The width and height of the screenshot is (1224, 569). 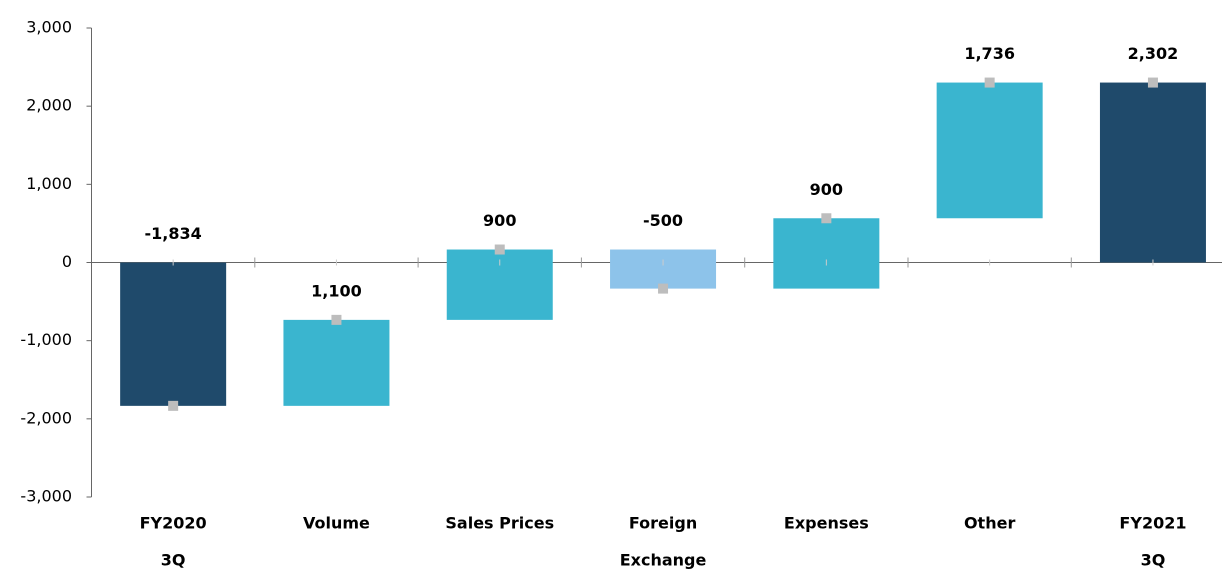 What do you see at coordinates (46, 339) in the screenshot?
I see `y-tick-label: -1,000` at bounding box center [46, 339].